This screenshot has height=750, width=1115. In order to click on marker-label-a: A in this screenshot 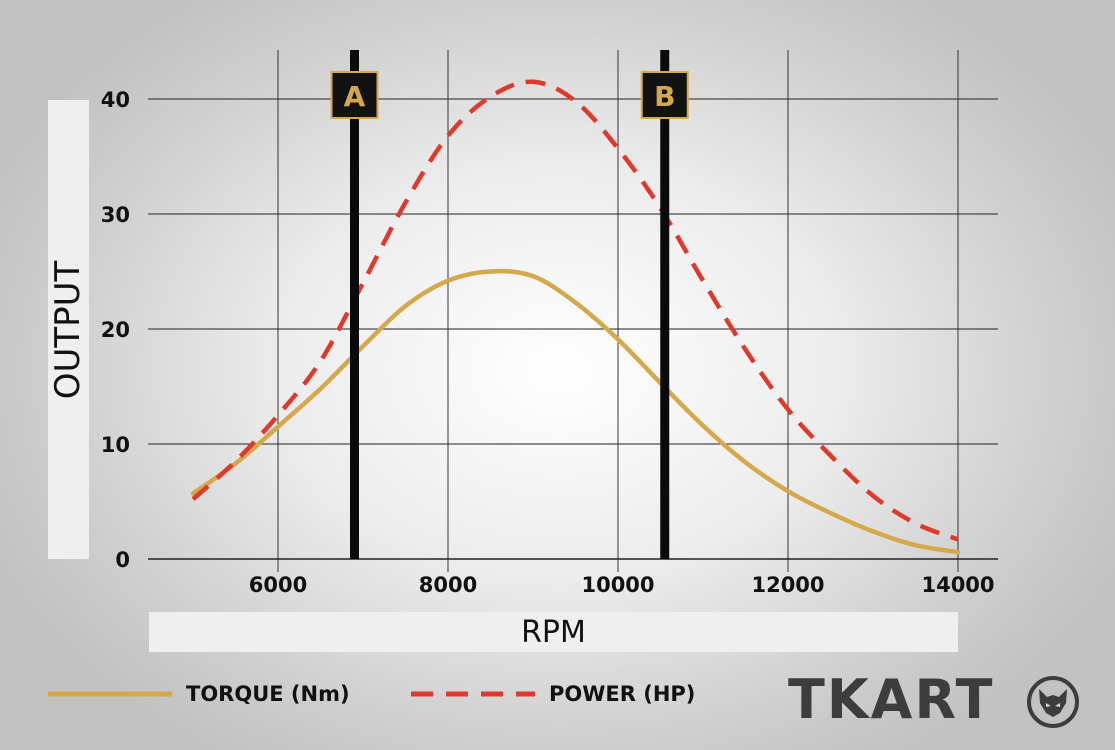, I will do `click(355, 96)`.